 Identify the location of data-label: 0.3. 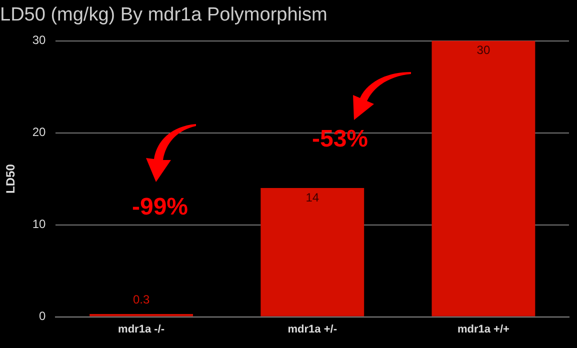
(141, 299).